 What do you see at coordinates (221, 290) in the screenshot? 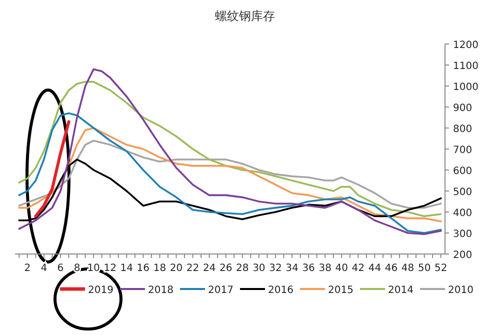
I see `legend-label: 2017` at bounding box center [221, 290].